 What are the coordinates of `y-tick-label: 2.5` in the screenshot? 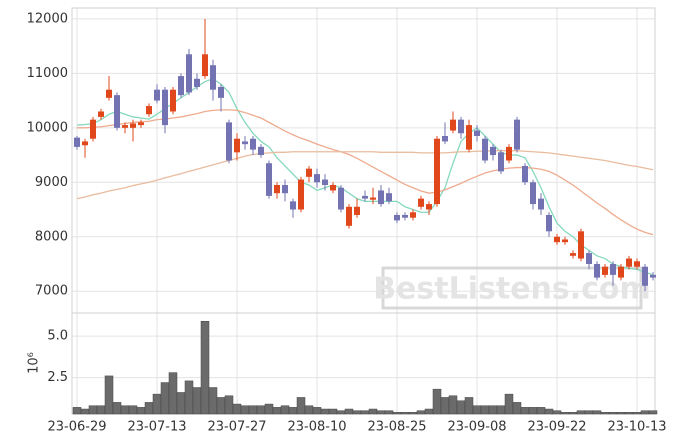 It's located at (57, 377).